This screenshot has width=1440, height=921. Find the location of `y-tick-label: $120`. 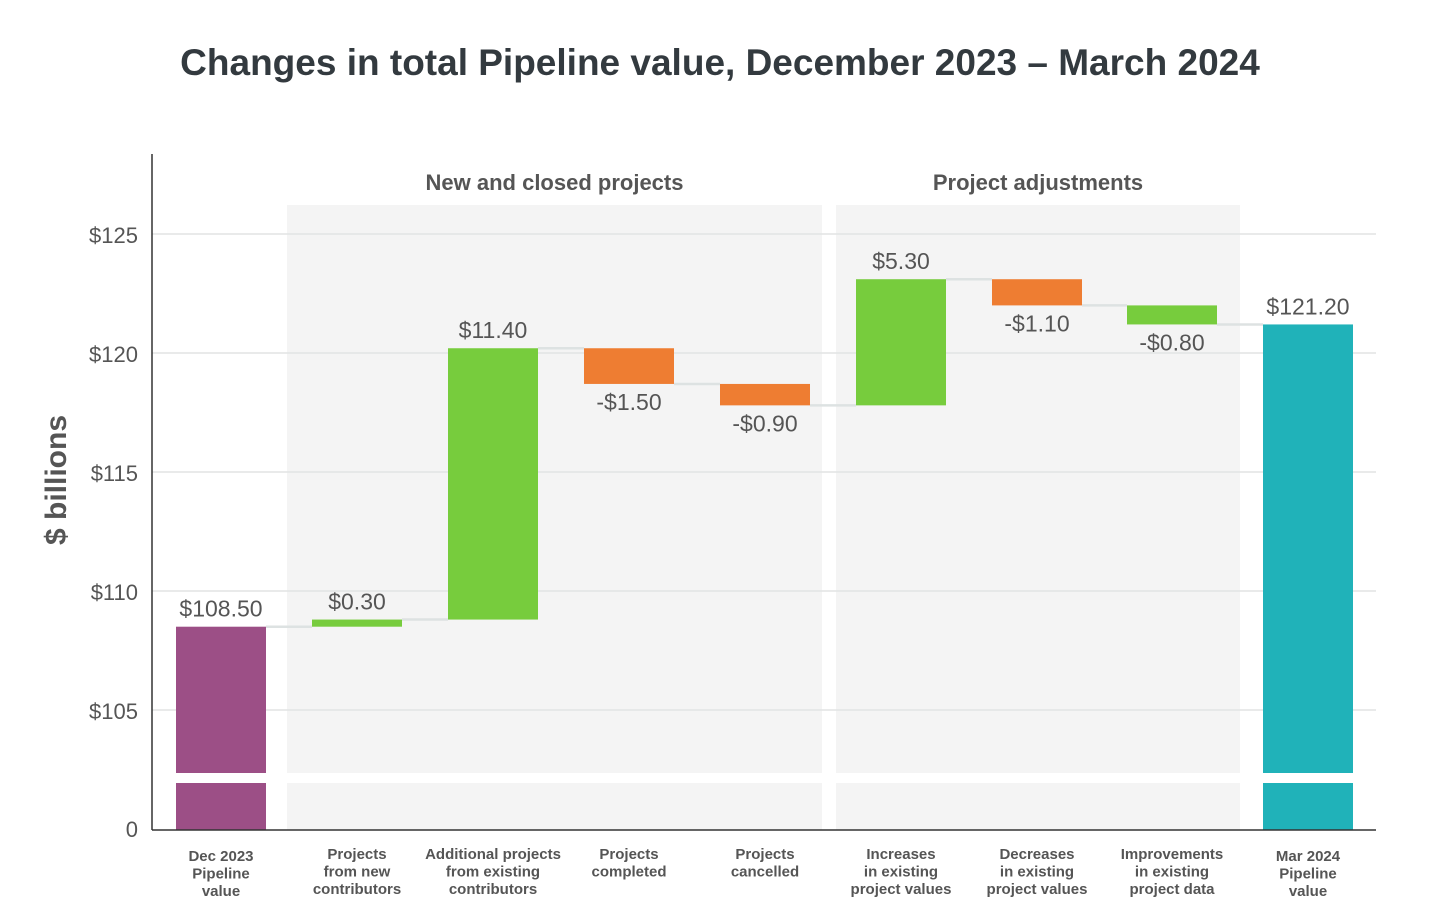

y-tick-label: $120 is located at coordinates (113, 354).